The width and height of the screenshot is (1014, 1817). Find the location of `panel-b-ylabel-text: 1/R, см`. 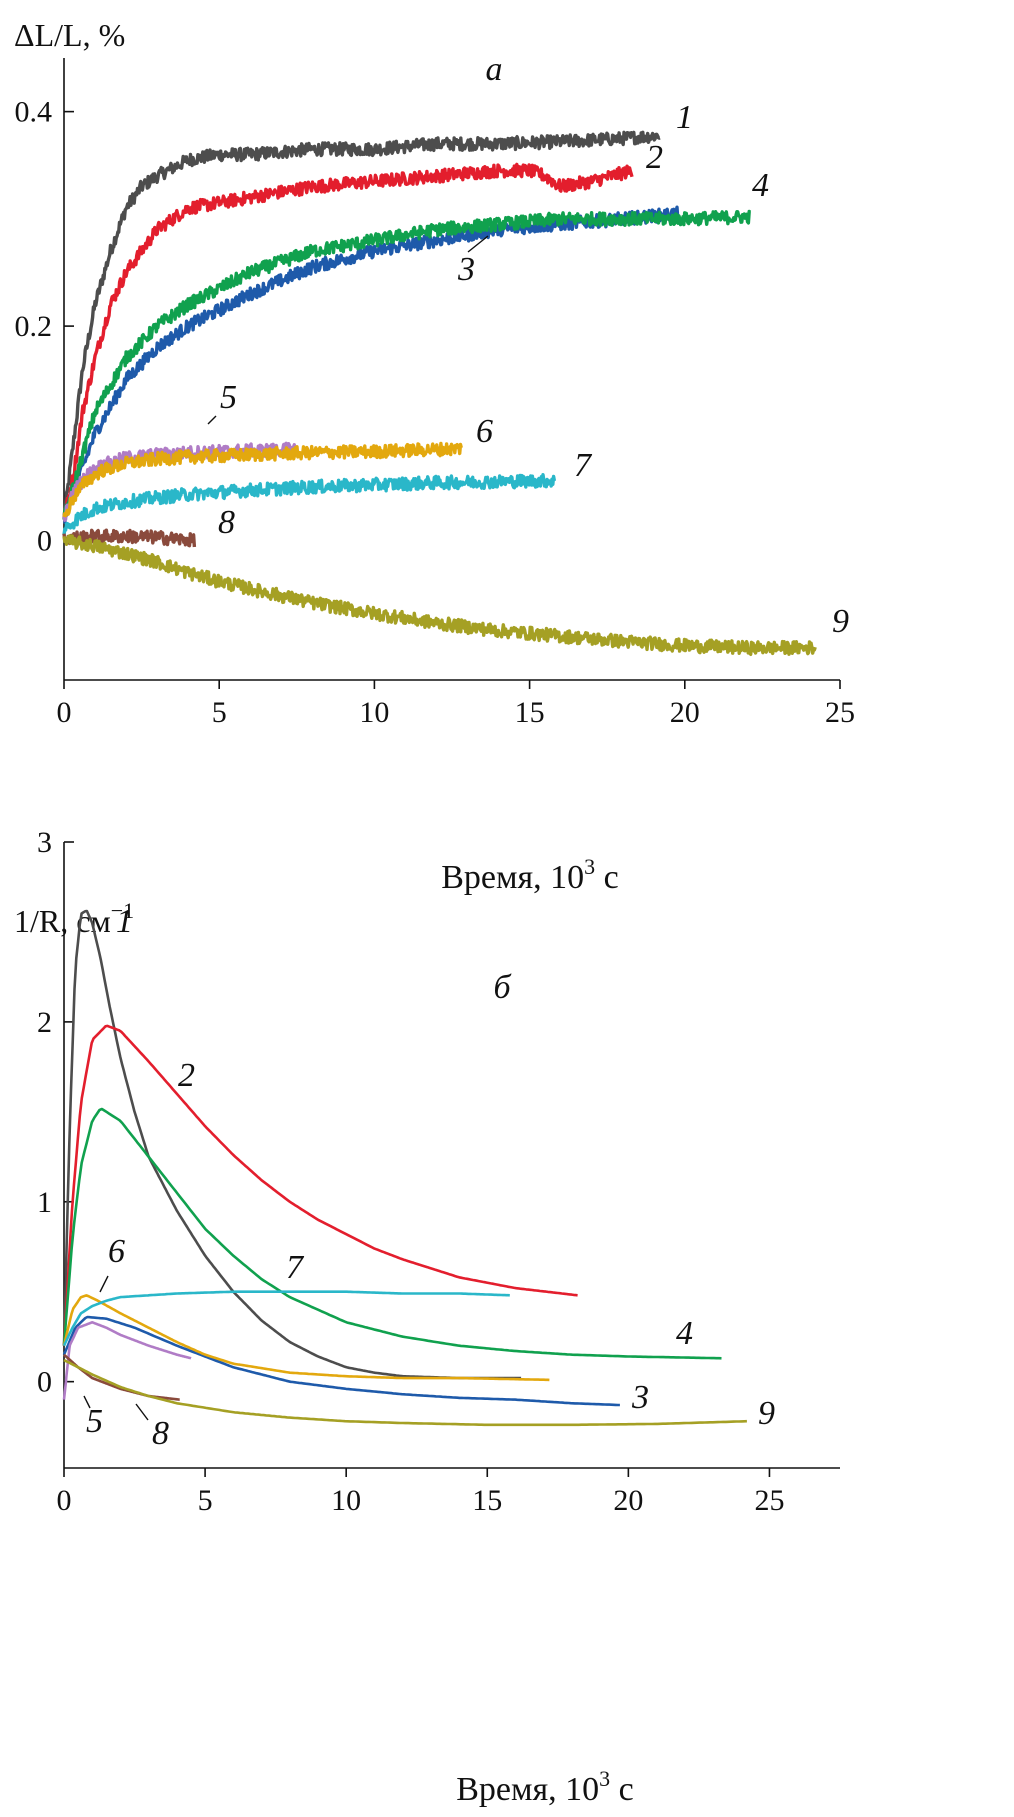

panel-b-ylabel-text: 1/R, см is located at coordinates (62, 921).